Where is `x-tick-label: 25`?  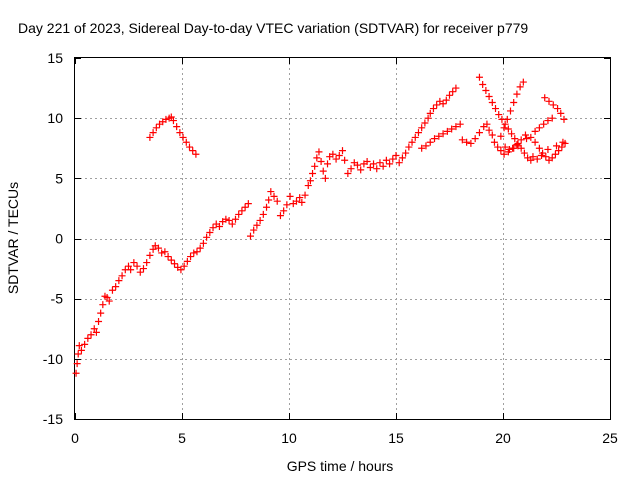 x-tick-label: 25 is located at coordinates (610, 438).